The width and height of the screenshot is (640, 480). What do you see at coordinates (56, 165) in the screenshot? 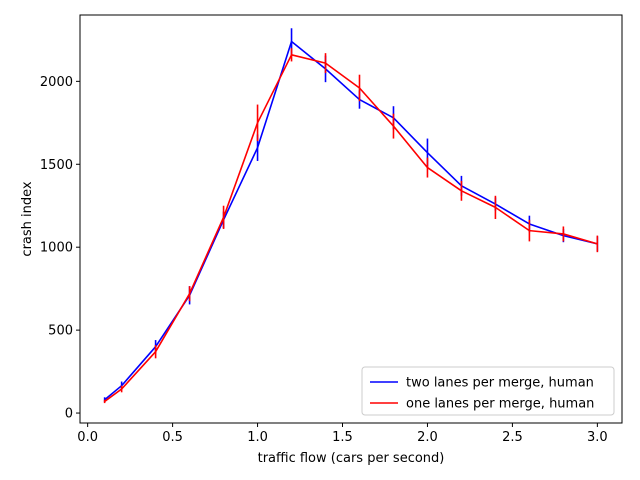
I see `y-tick-label: 1500` at bounding box center [56, 165].